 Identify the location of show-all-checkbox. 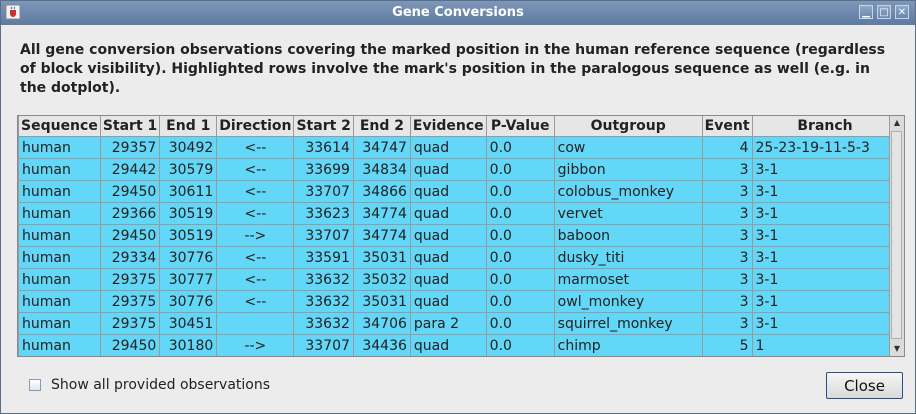
(35, 385).